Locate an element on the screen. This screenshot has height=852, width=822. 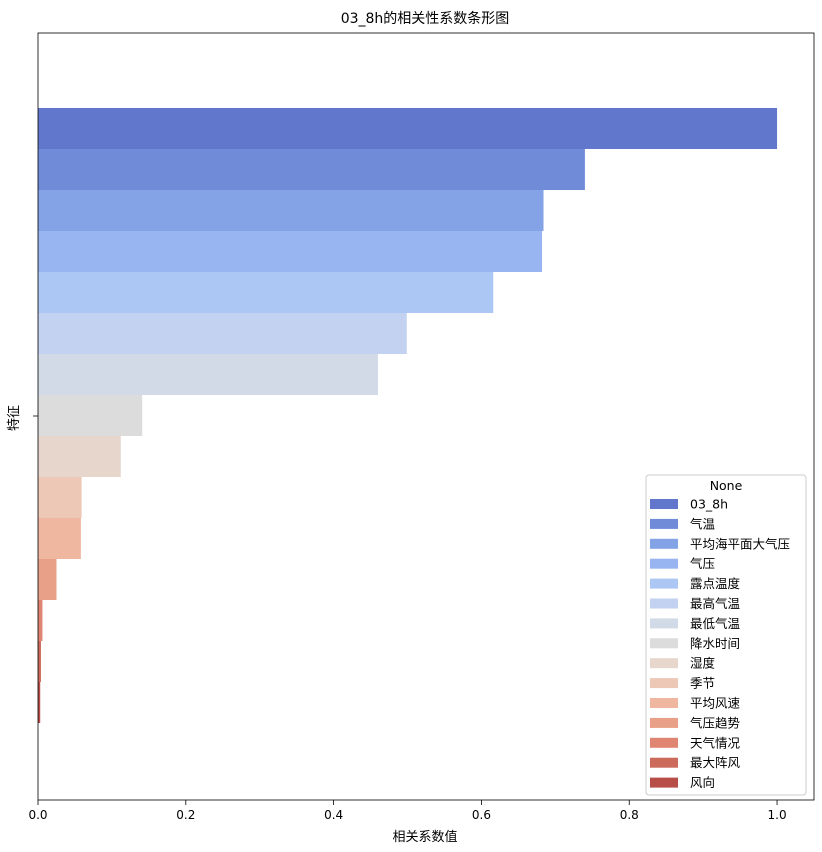
legend-label-9: 湿度 is located at coordinates (703, 663).